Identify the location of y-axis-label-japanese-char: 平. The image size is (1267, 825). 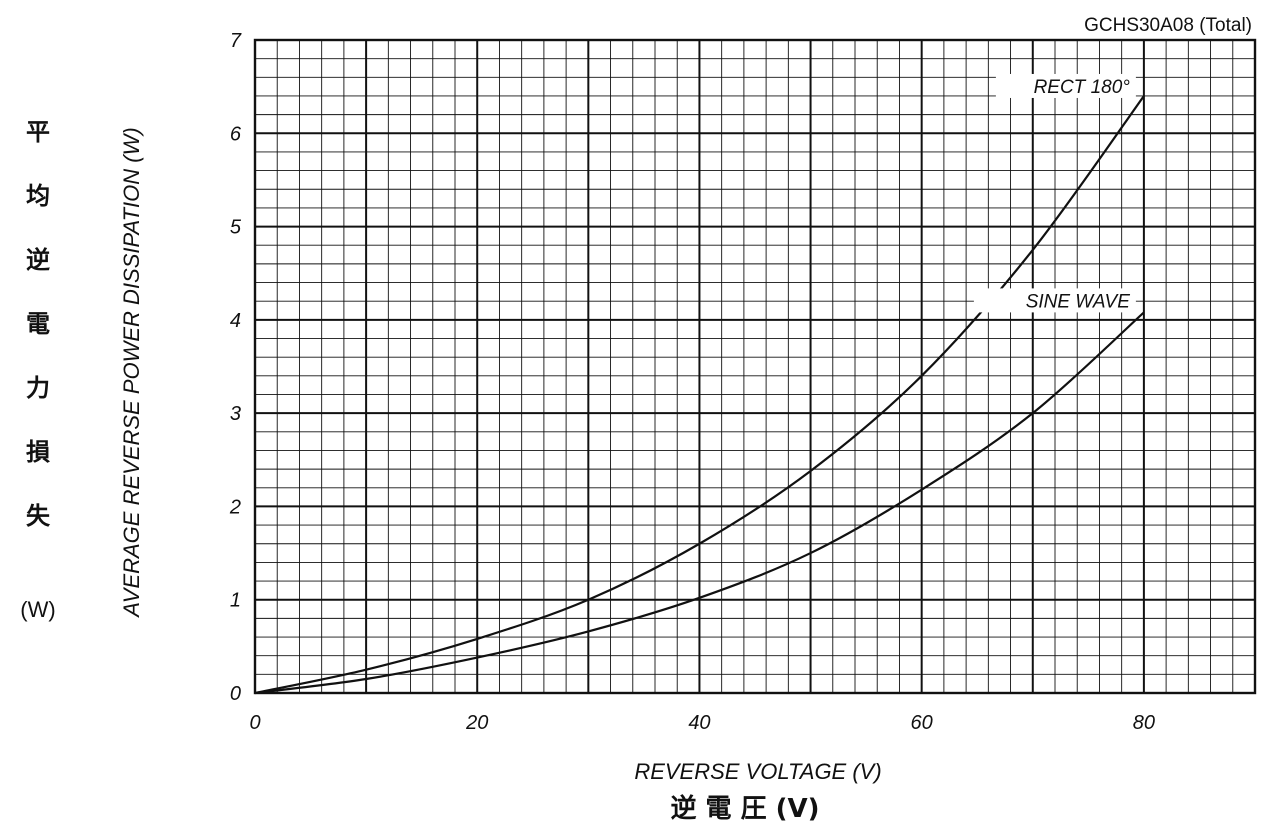
(38, 132).